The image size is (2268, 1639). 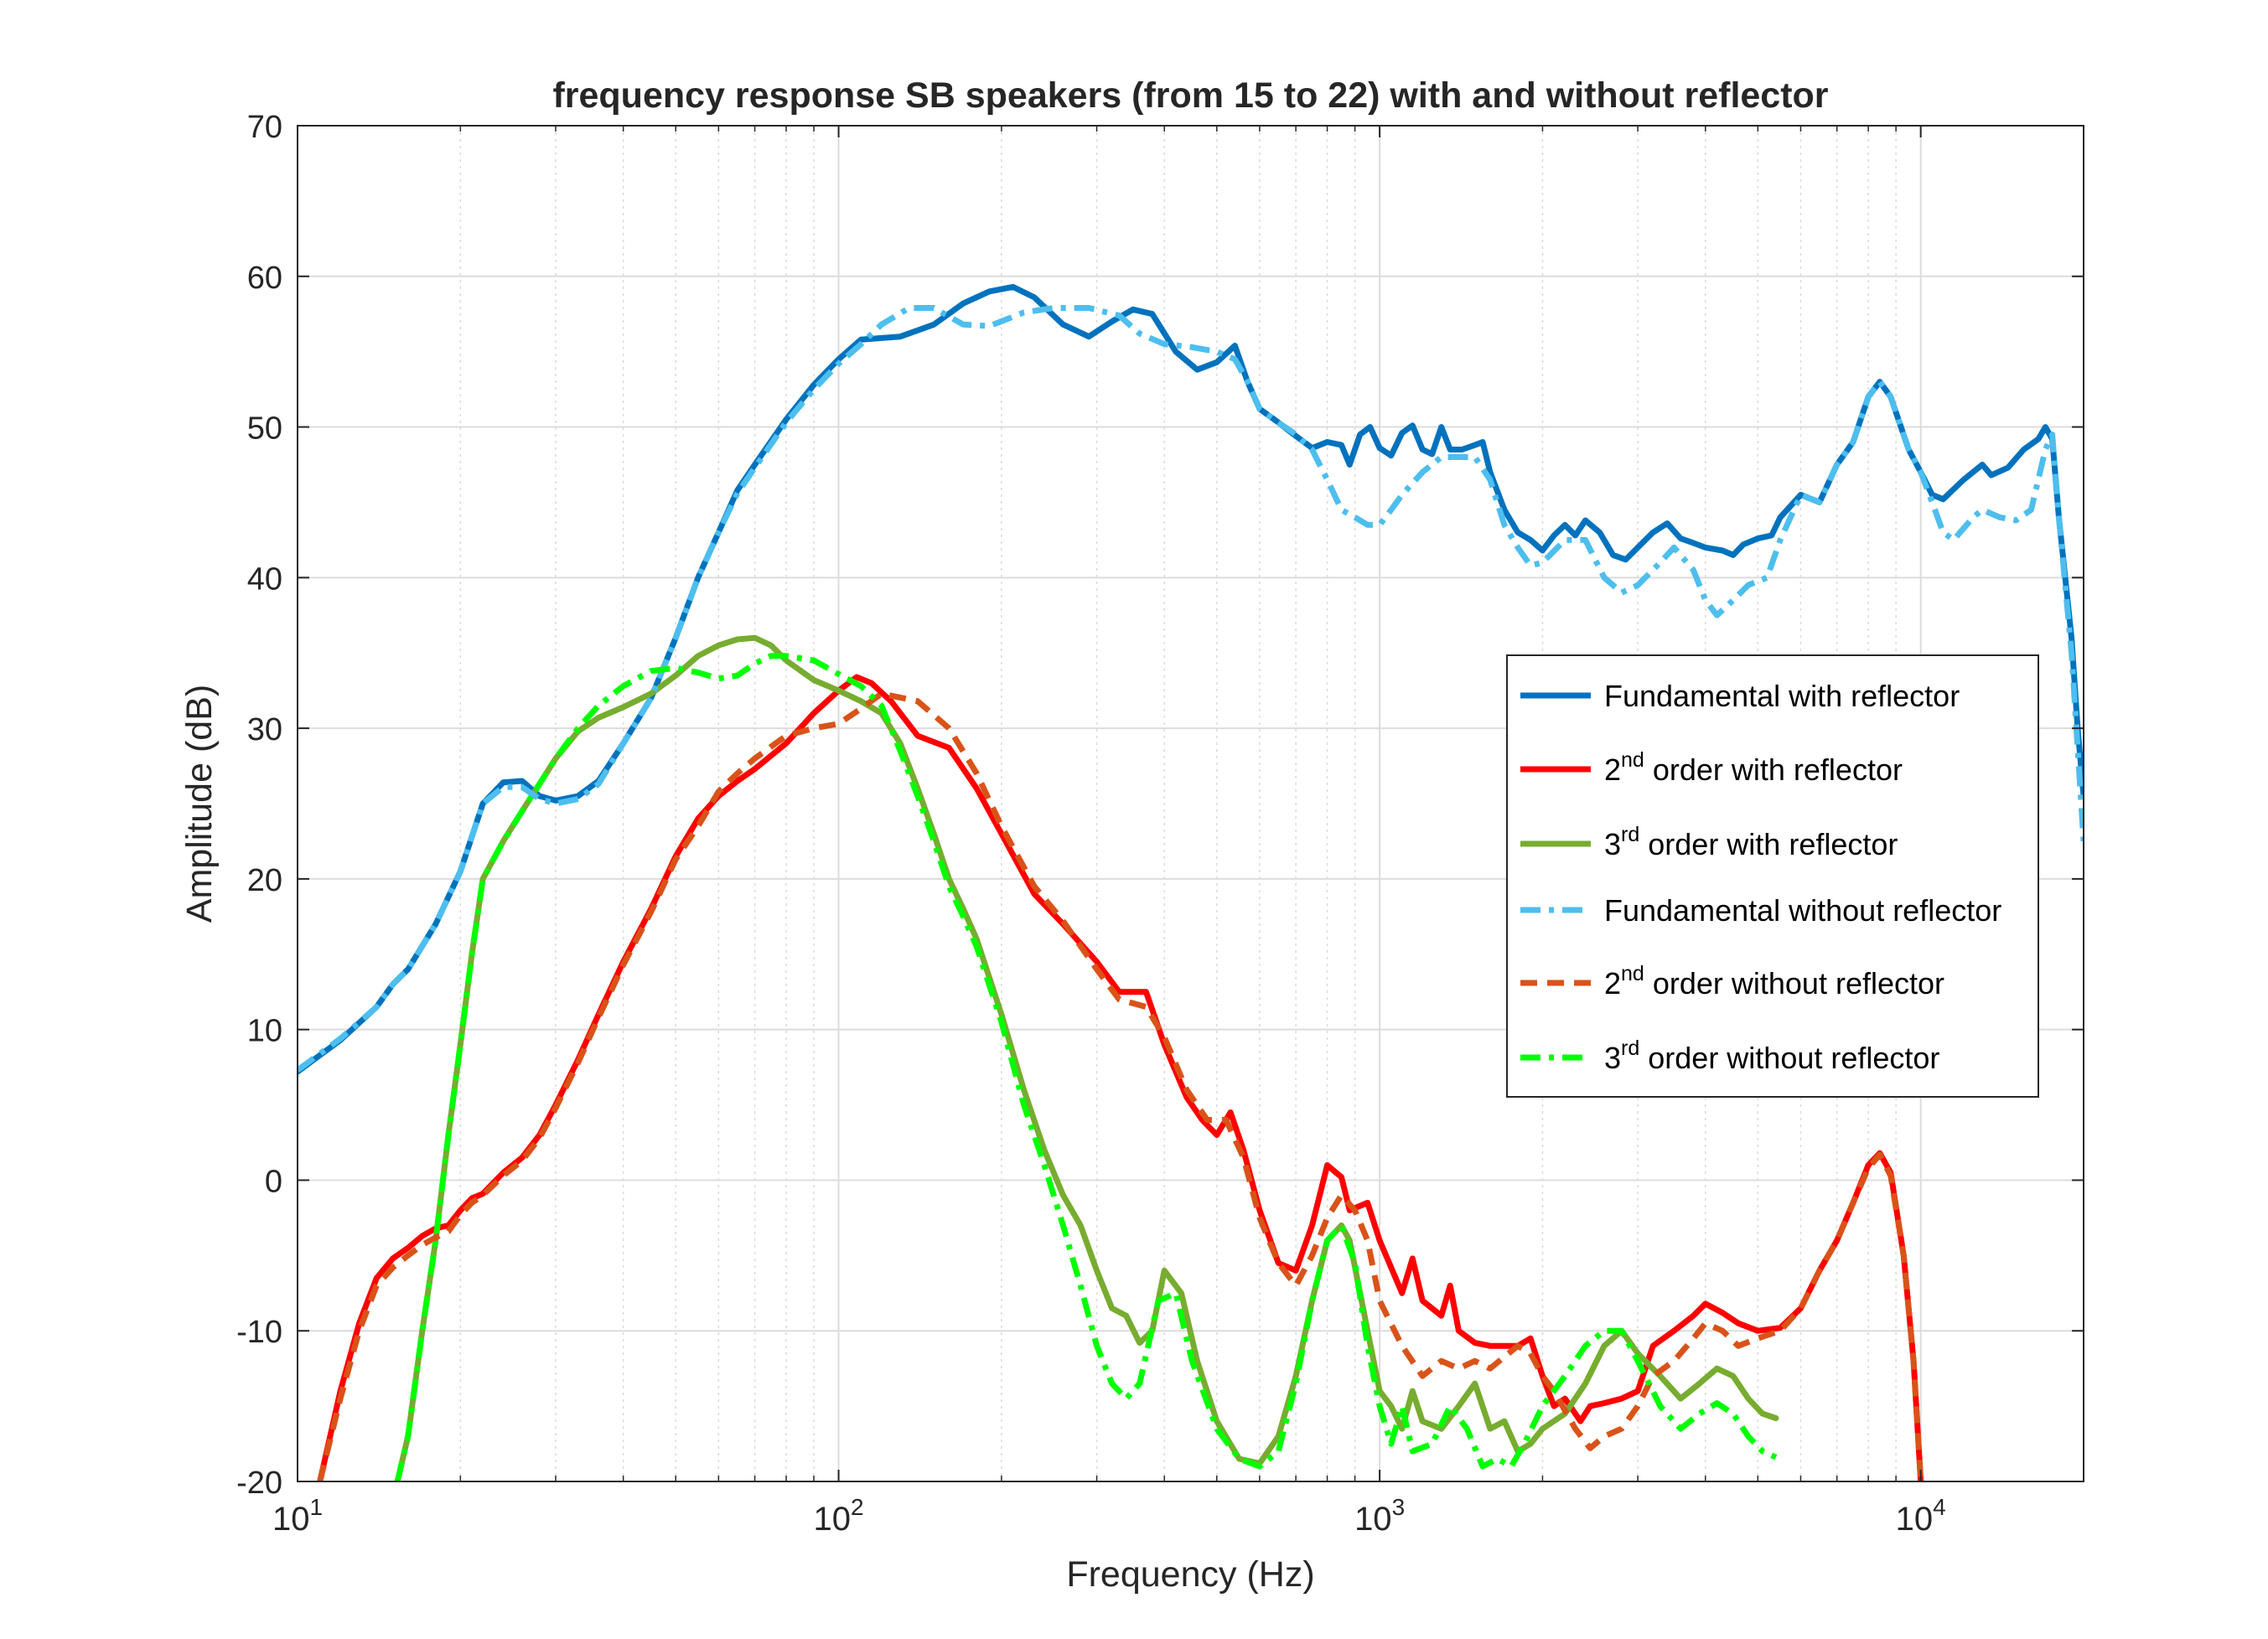 I want to click on legend-item-h3_with: 3rd order with reflector, so click(x=1709, y=842).